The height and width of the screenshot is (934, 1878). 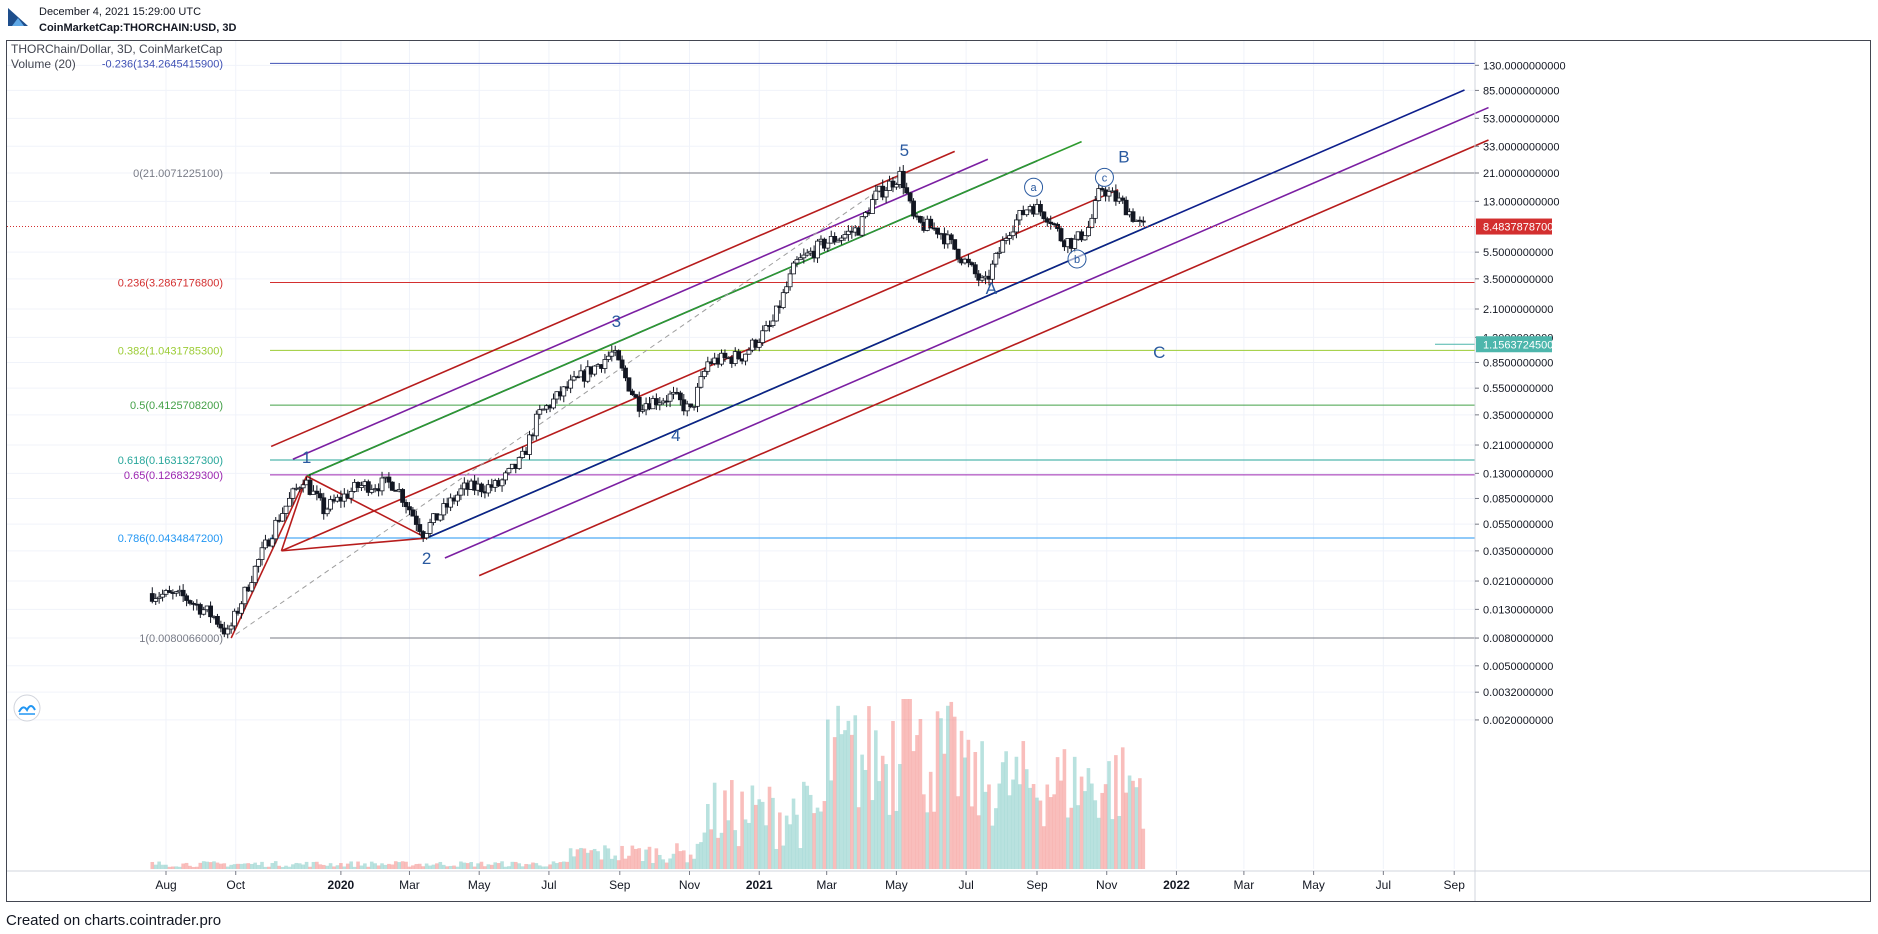 I want to click on time-tick-label: May, so click(x=1313, y=885).